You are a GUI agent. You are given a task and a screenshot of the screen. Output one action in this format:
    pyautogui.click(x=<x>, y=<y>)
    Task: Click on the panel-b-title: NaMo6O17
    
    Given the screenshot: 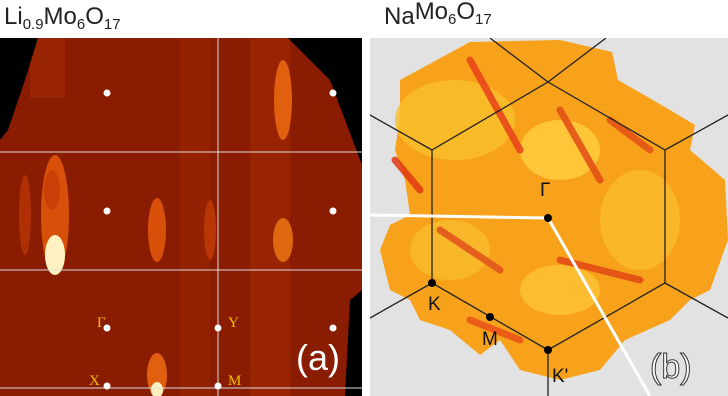 What is the action you would take?
    pyautogui.click(x=438, y=15)
    